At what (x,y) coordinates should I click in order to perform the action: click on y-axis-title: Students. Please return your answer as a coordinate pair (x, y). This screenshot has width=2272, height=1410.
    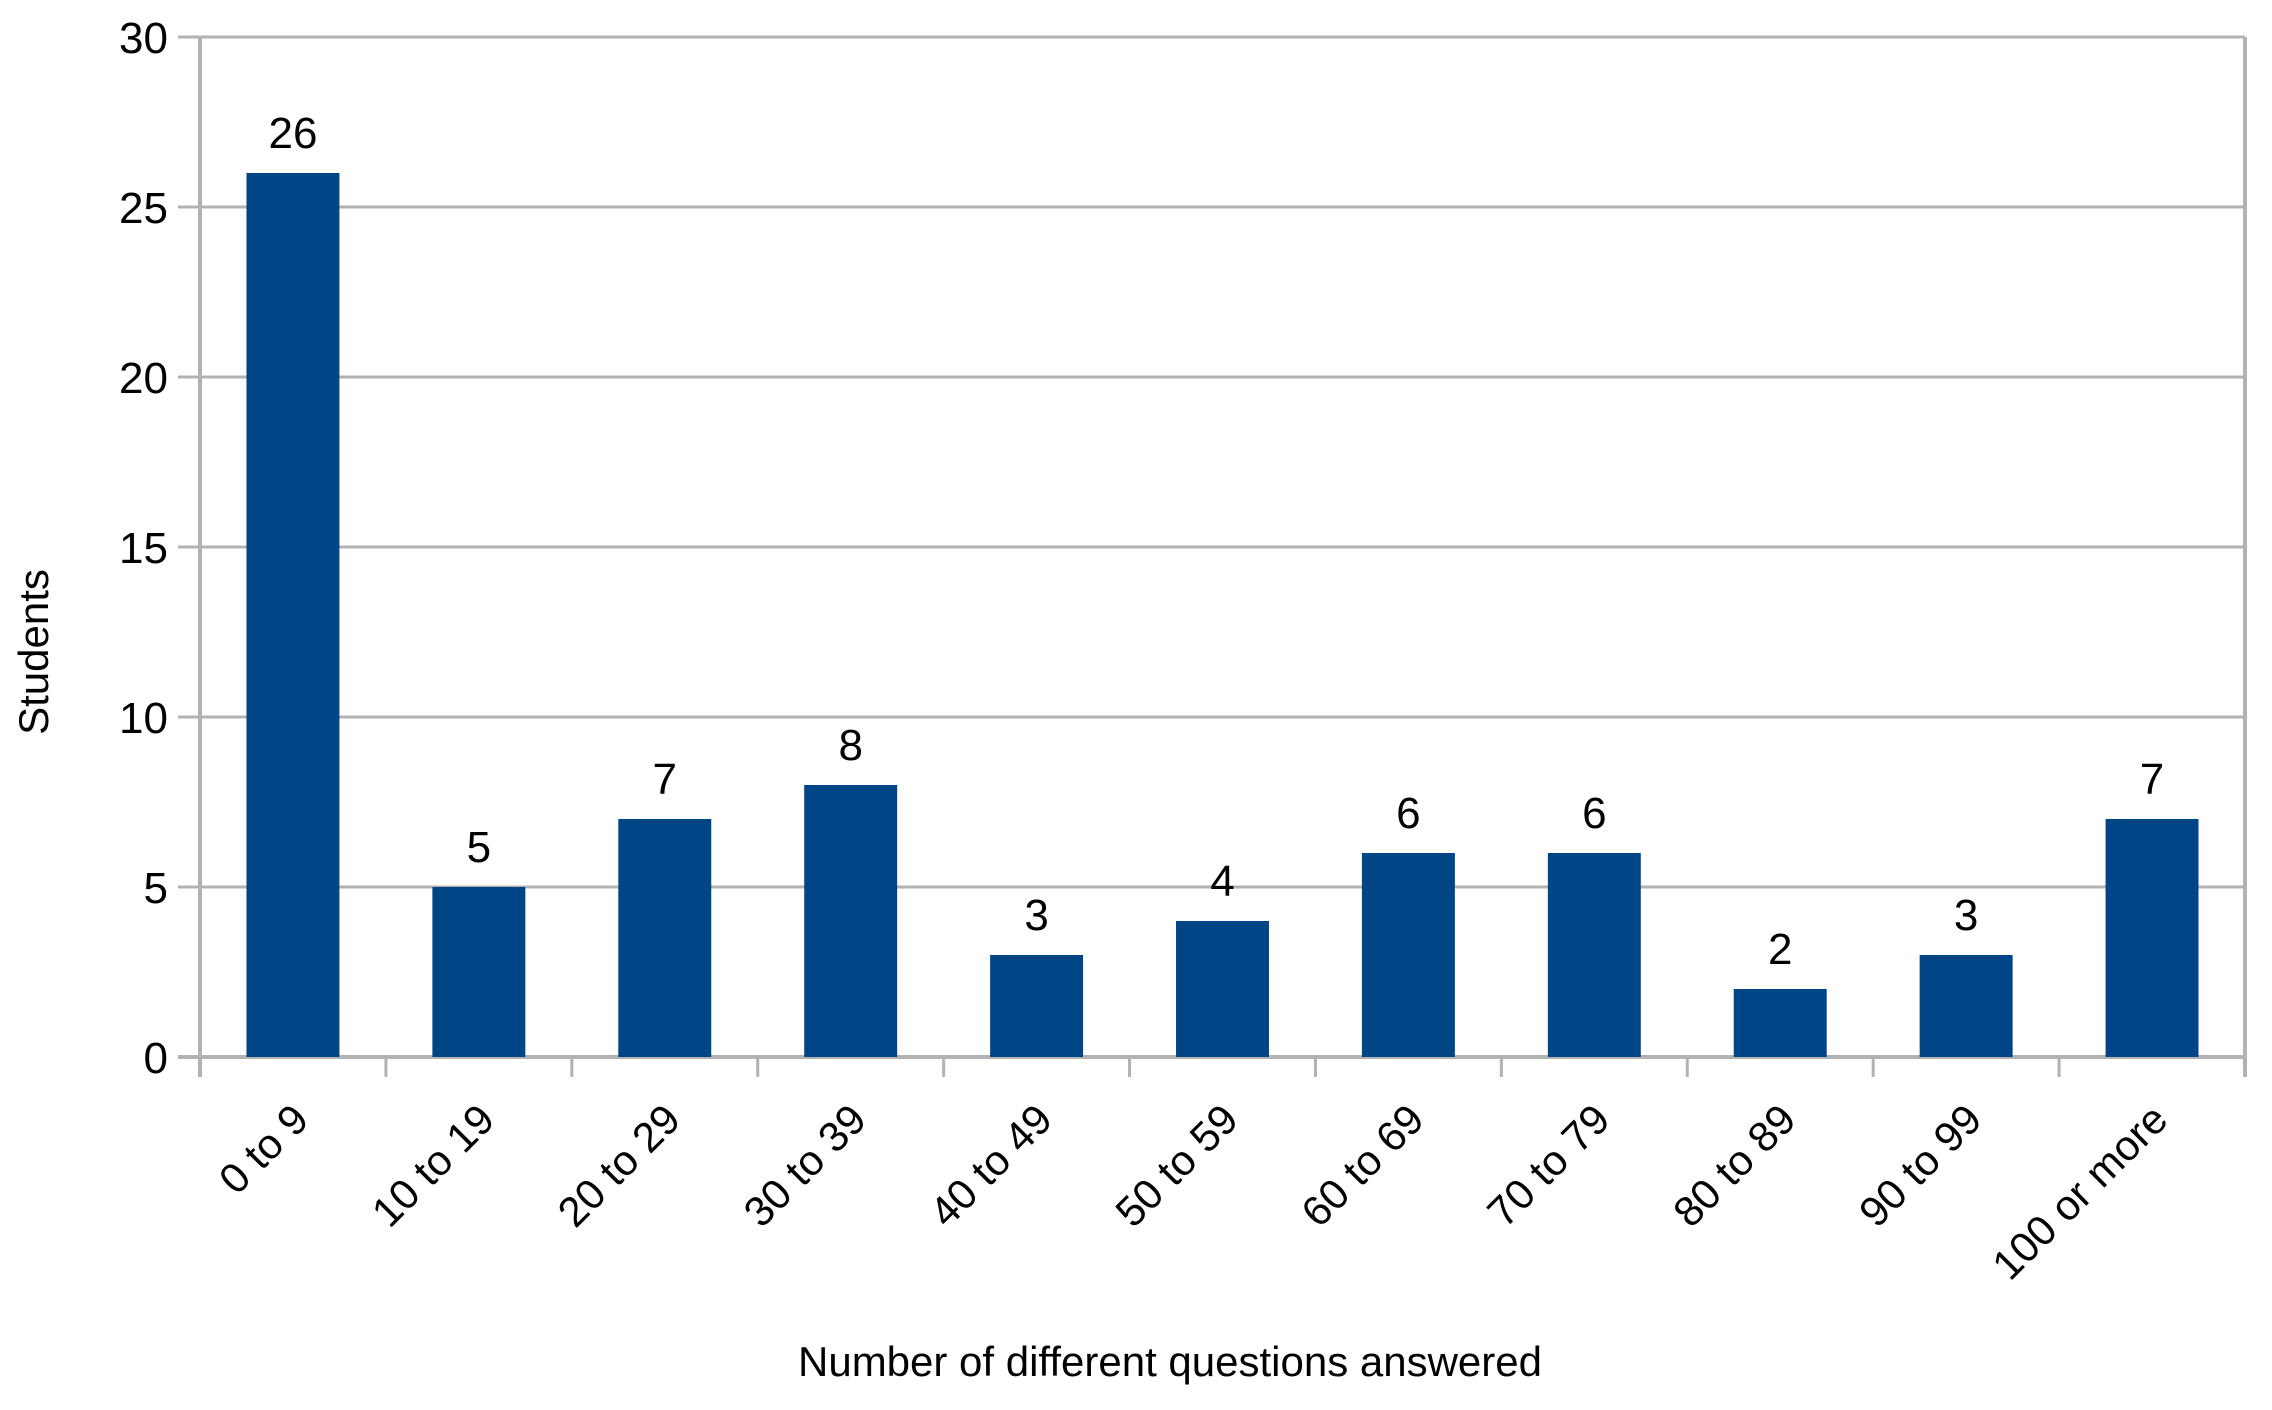
    Looking at the image, I should click on (33, 652).